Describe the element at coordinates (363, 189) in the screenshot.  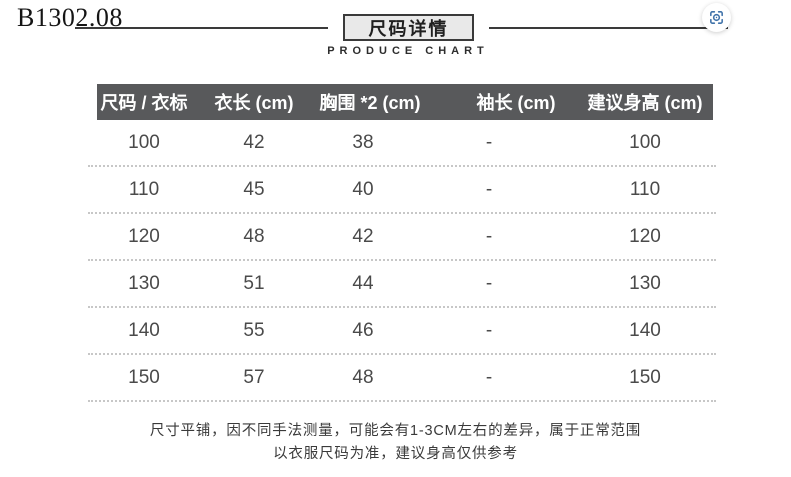
I see `cell-chest: 40` at that location.